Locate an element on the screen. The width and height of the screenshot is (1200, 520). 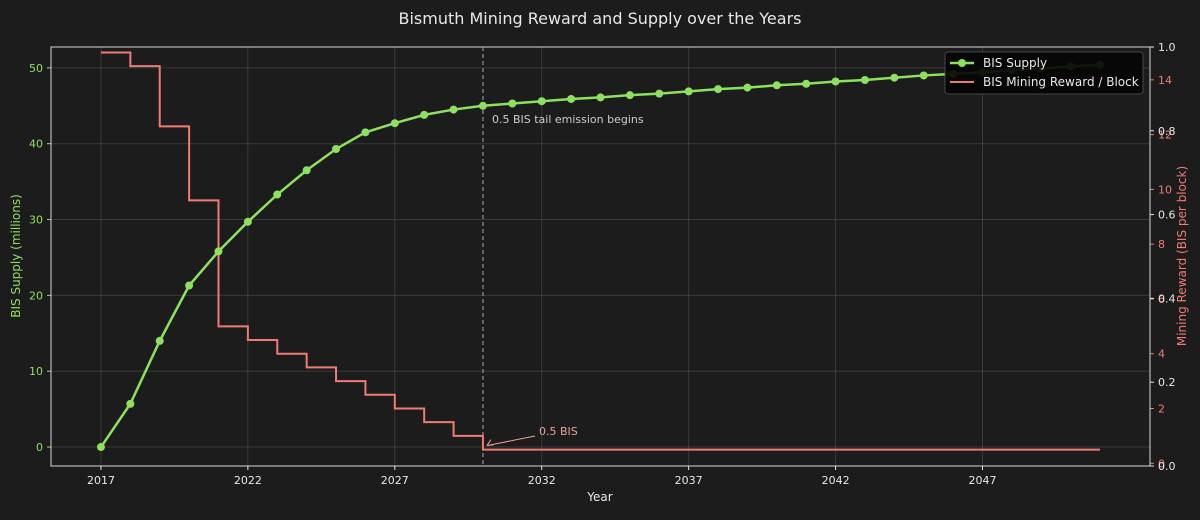
x-tick-label: 2047 is located at coordinates (983, 480).